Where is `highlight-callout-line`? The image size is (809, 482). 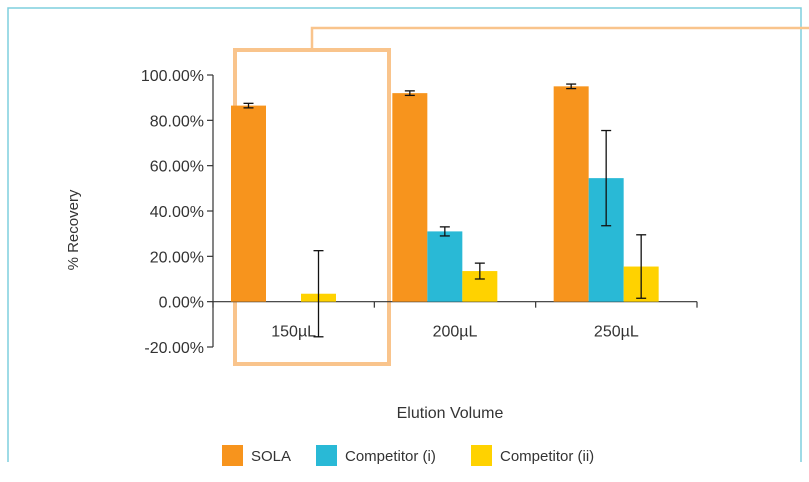 highlight-callout-line is located at coordinates (559, 37).